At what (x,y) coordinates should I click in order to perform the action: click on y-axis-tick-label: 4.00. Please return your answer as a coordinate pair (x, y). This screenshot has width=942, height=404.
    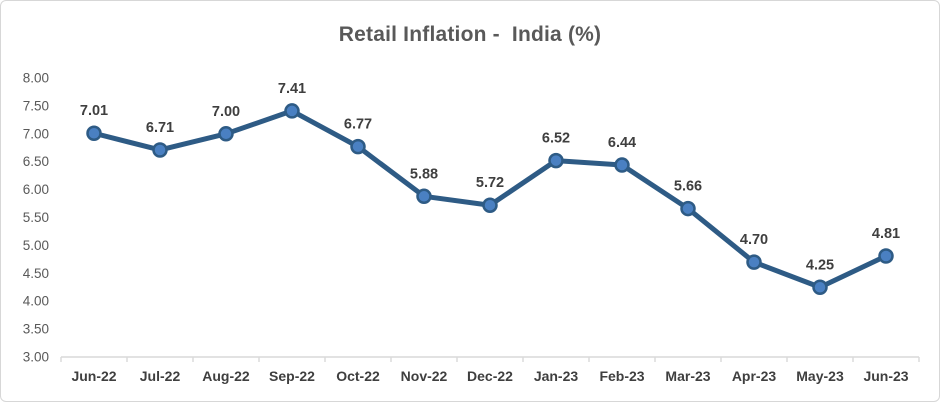
    Looking at the image, I should click on (36, 301).